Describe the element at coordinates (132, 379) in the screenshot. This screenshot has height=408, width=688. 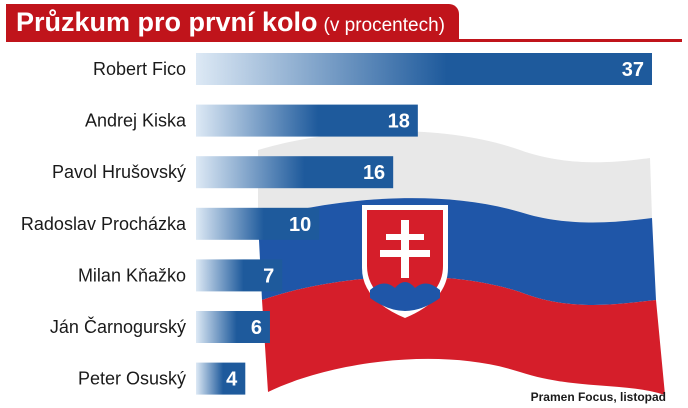
I see `category-label: Peter Osuský` at that location.